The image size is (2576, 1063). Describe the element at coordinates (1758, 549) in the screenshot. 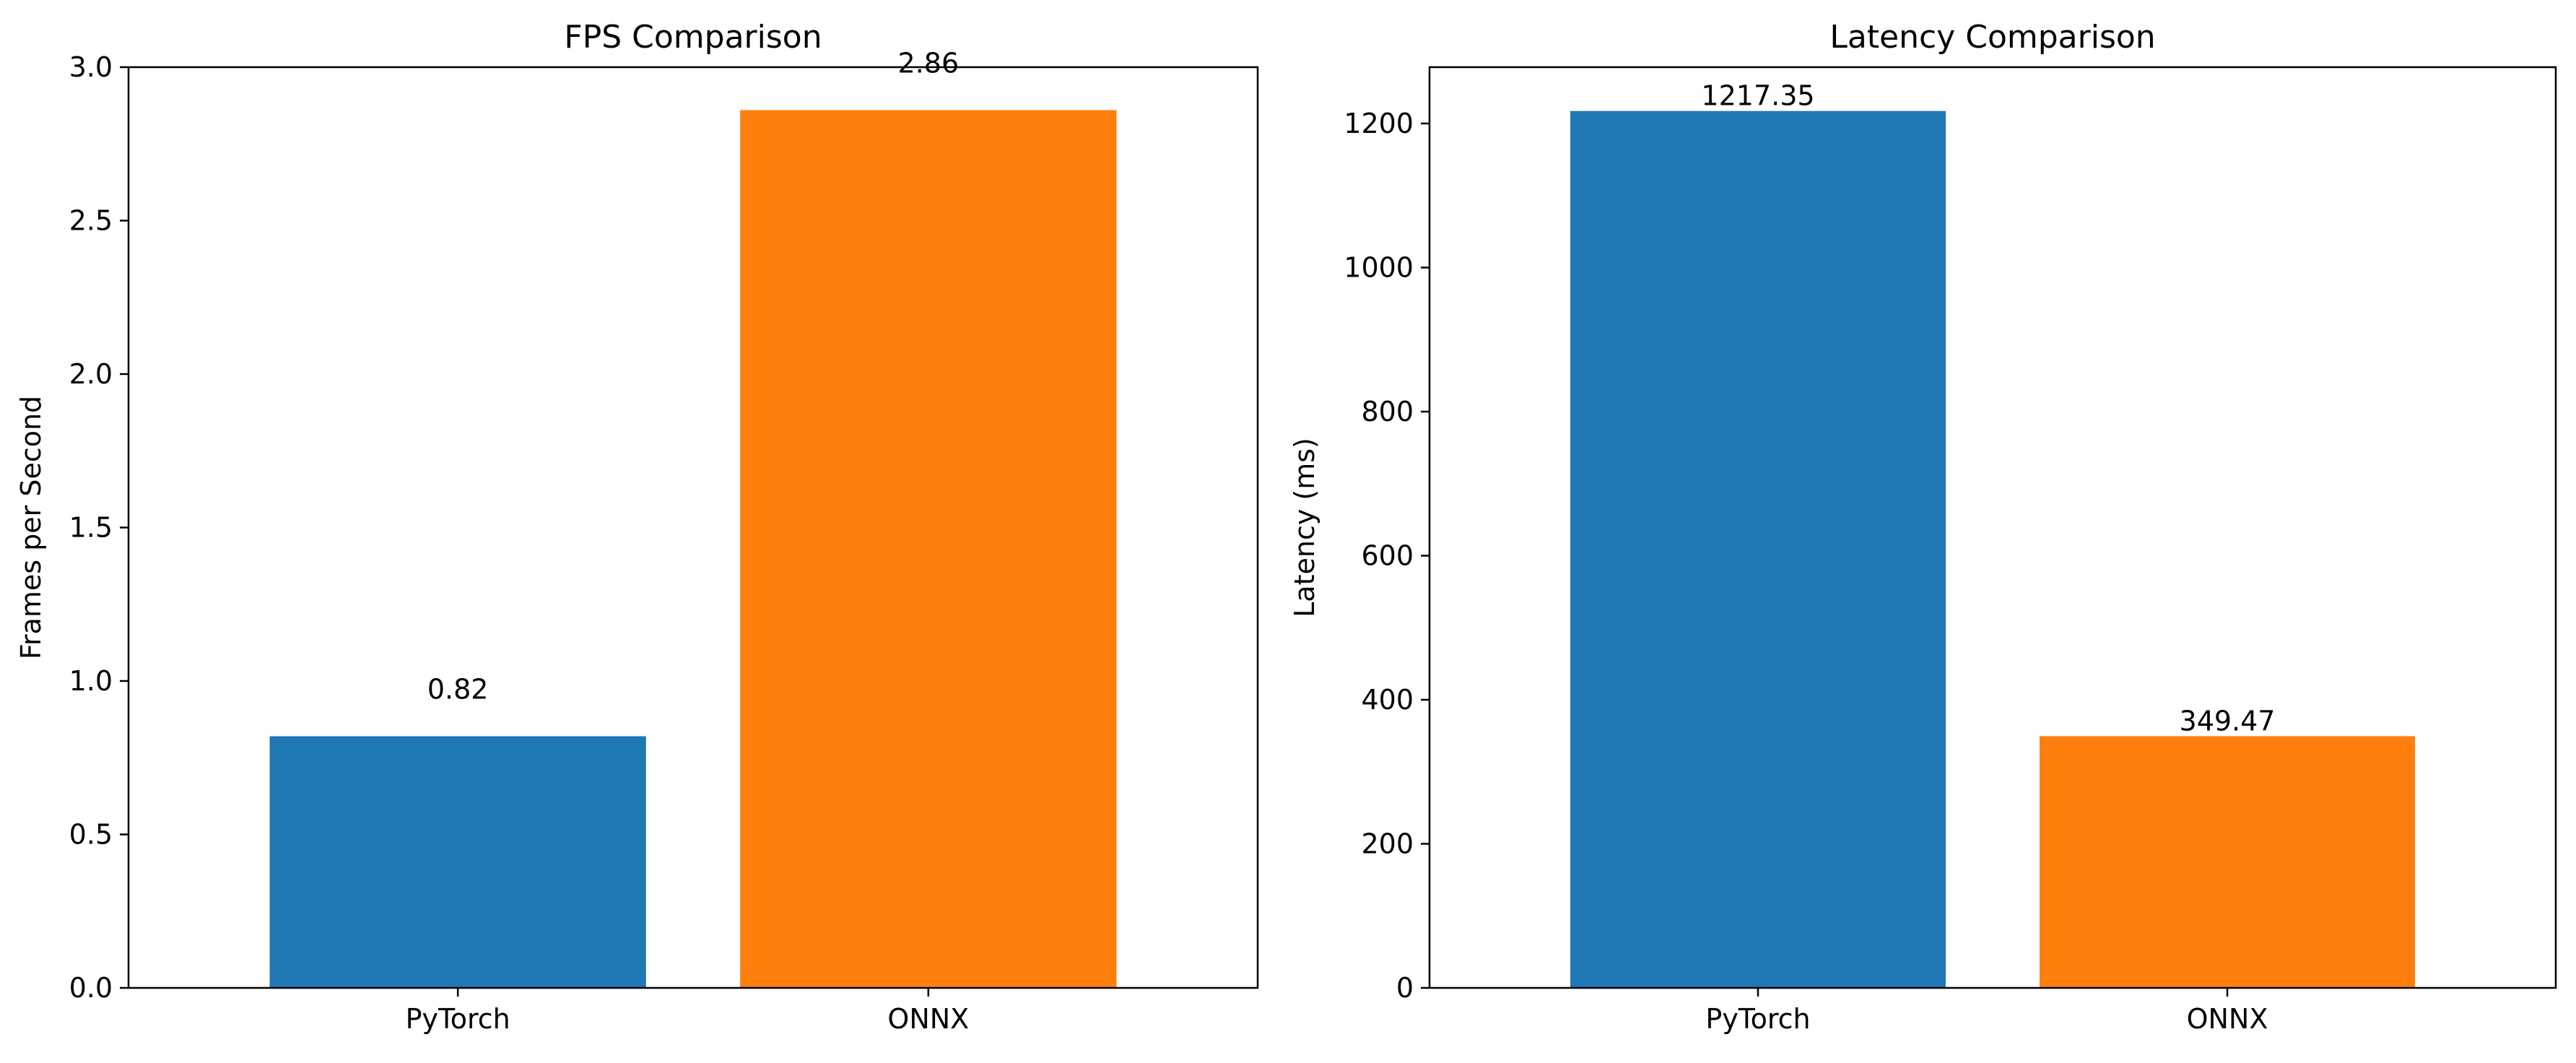

I see `latency-bar-pytorch` at that location.